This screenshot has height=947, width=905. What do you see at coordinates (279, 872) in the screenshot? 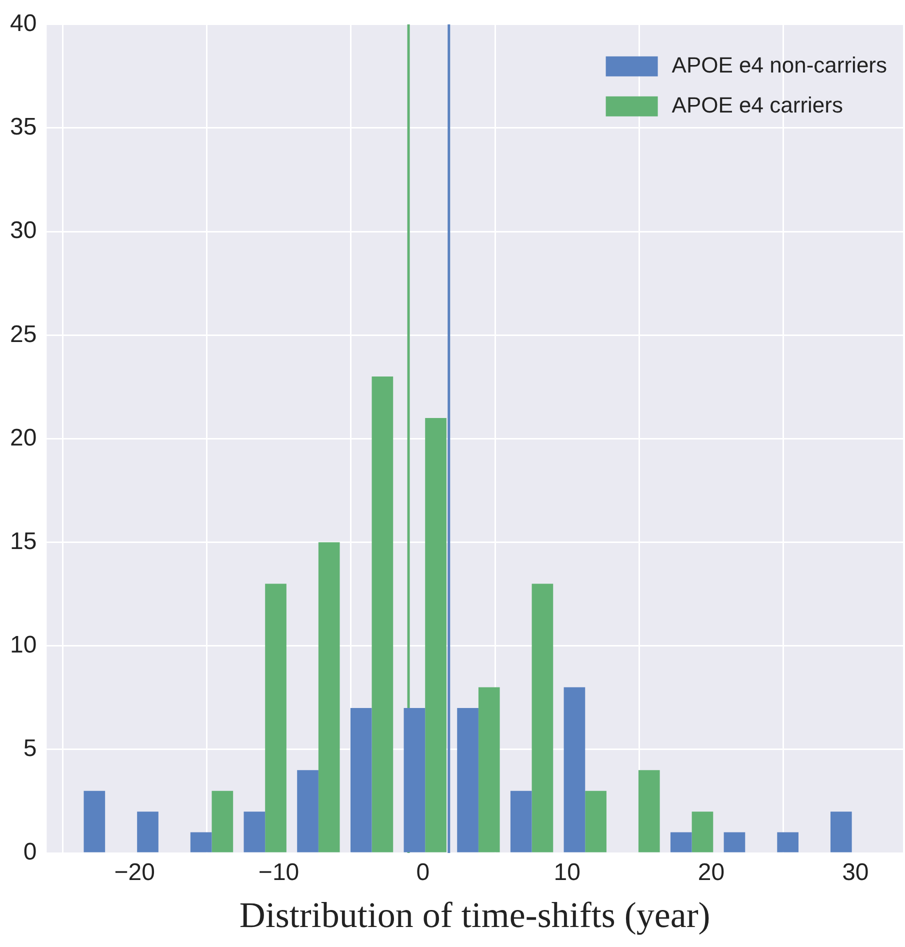
I see `x-tick-label: −10` at bounding box center [279, 872].